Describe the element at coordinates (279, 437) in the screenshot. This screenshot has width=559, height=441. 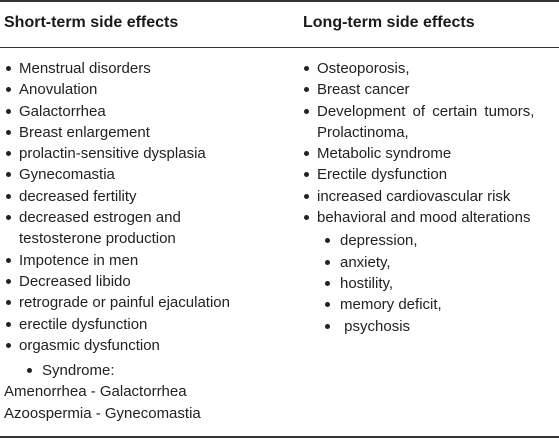
I see `table-bottom-rule` at that location.